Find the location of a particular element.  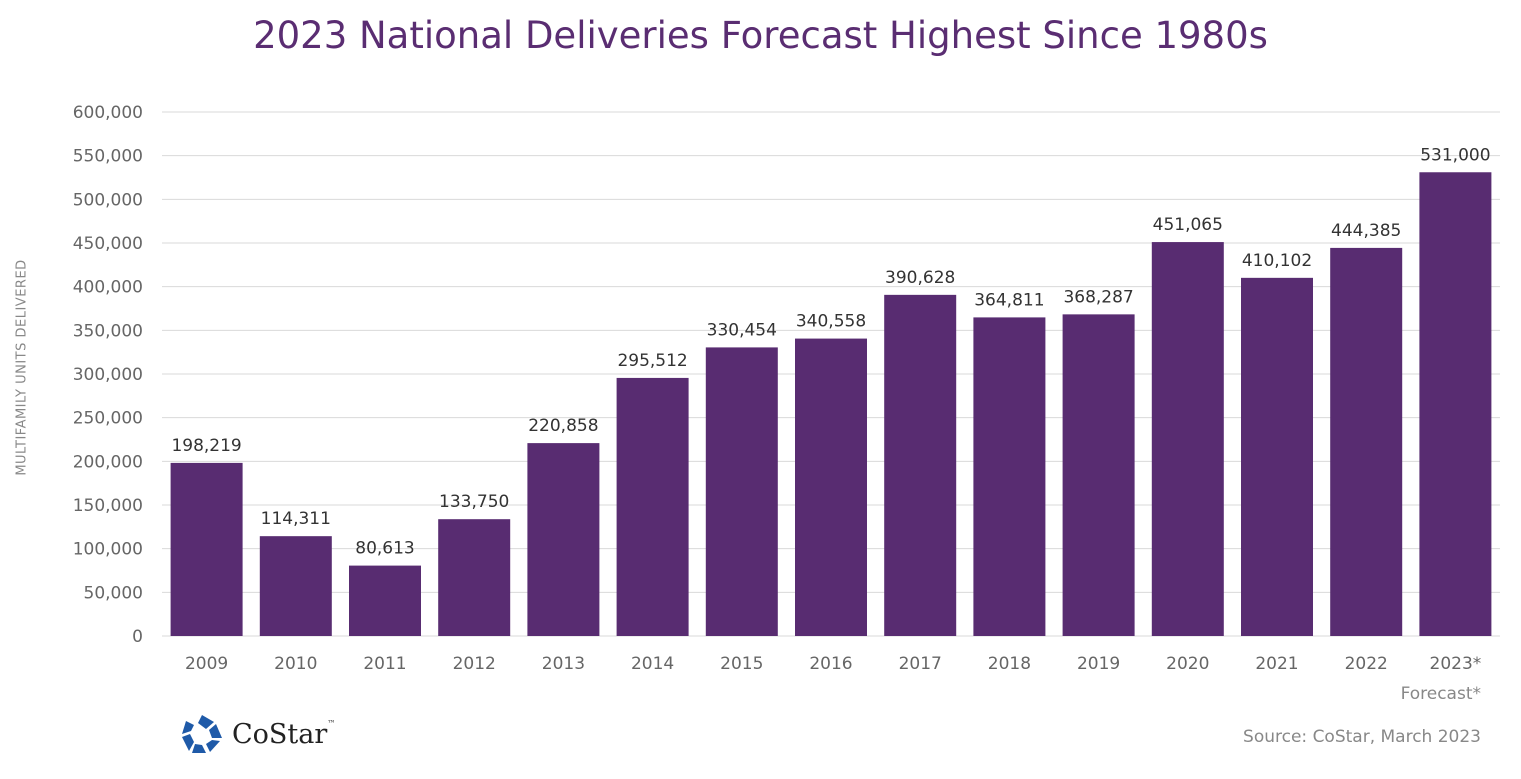

x-tick-label: 2018 is located at coordinates (1009, 664).